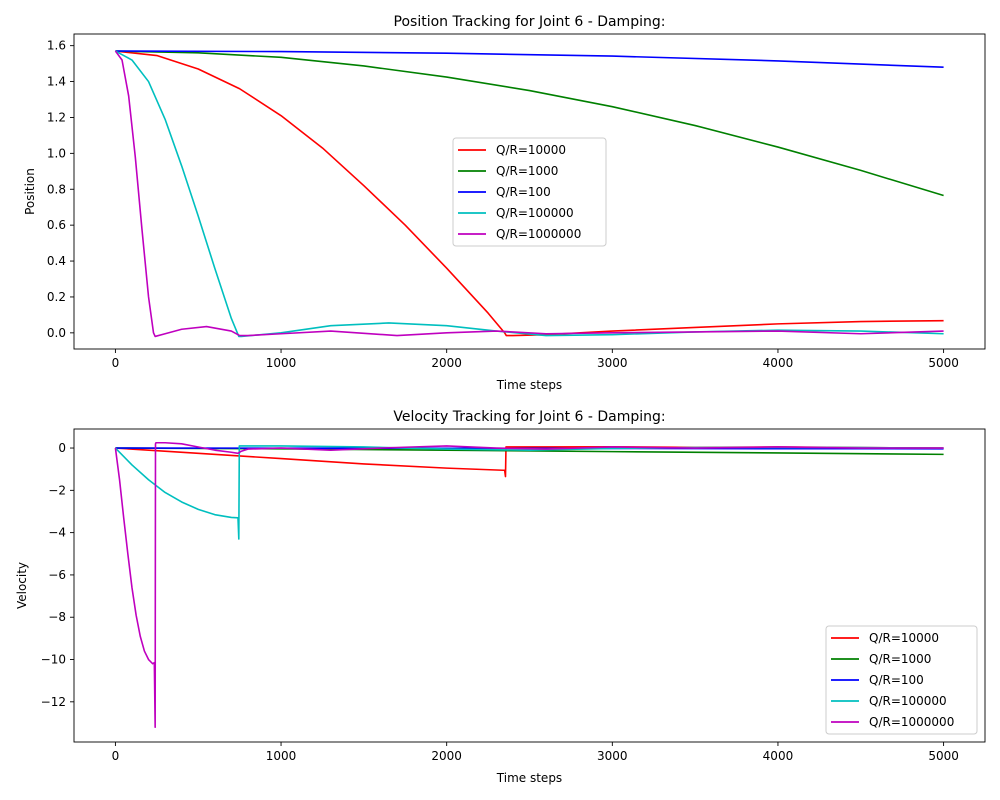 The height and width of the screenshot is (800, 1000). I want to click on position-y-tick-label: 1.6, so click(56, 46).